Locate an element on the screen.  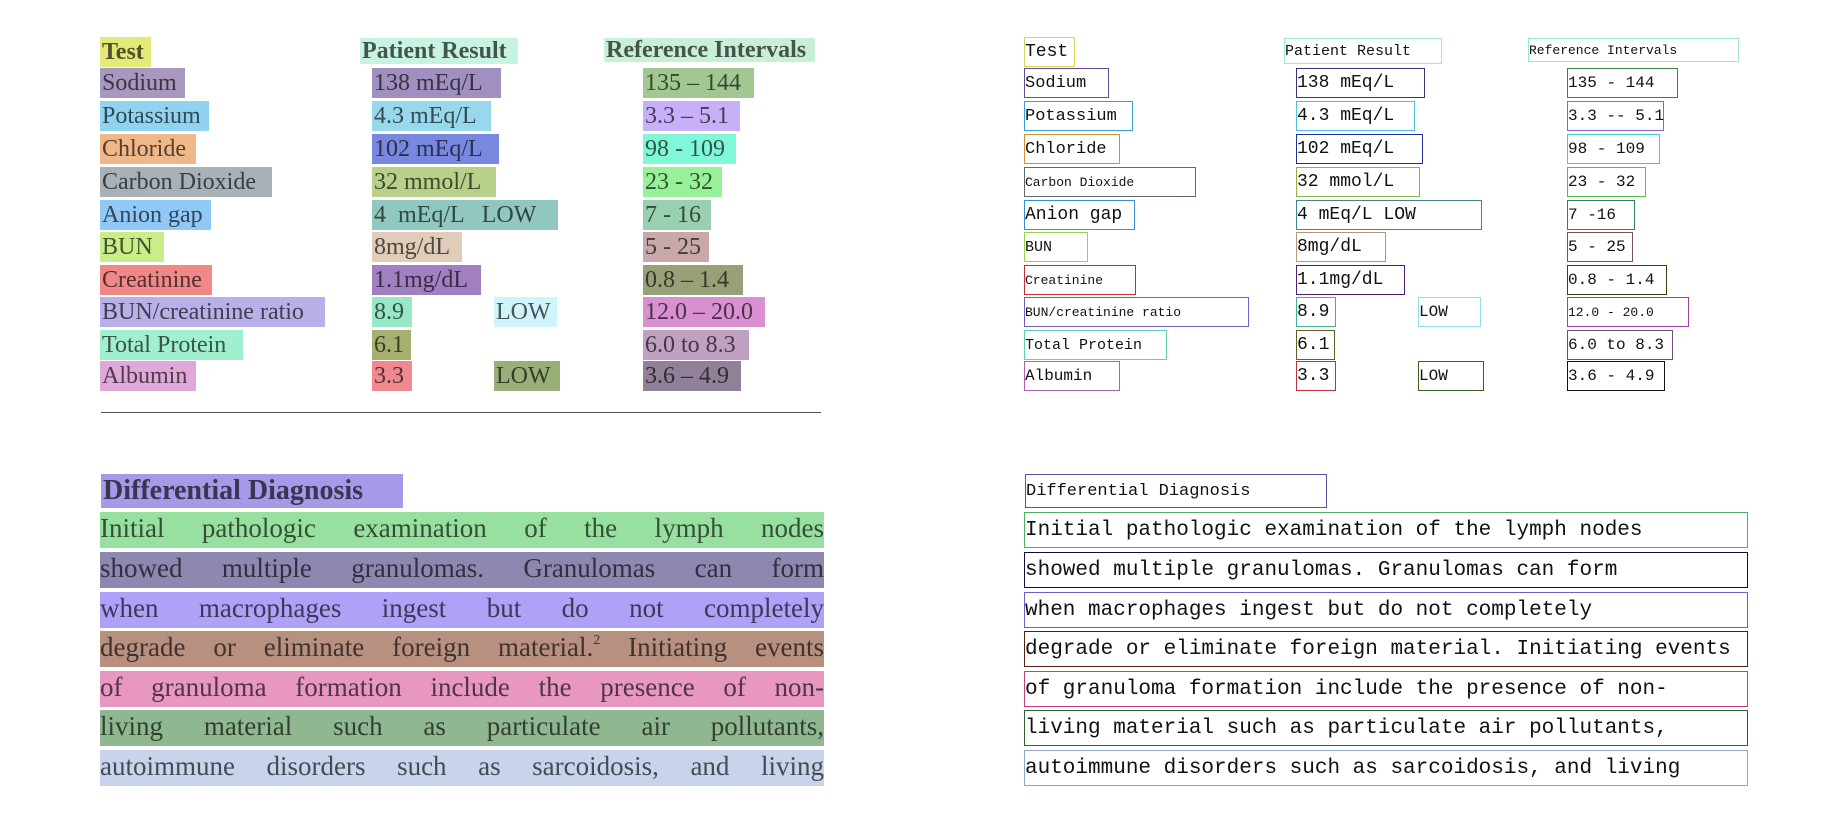
reference-interval-ocr-box: 3.6 - 4.9 is located at coordinates (1616, 376).